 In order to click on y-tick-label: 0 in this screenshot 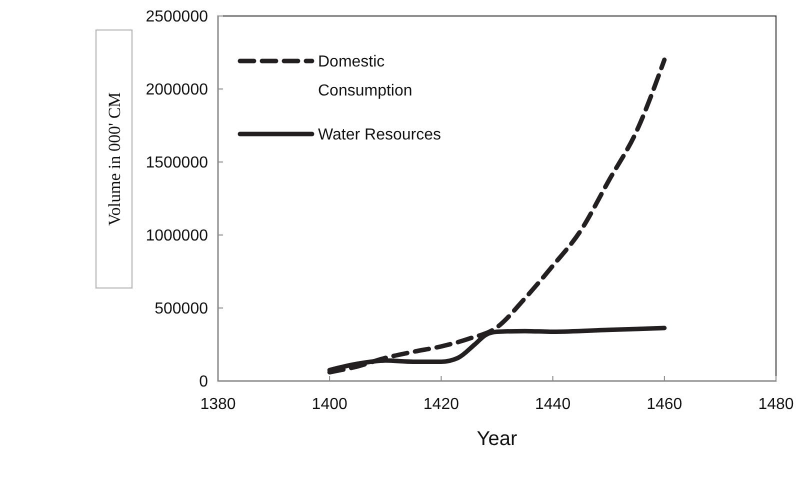, I will do `click(203, 382)`.